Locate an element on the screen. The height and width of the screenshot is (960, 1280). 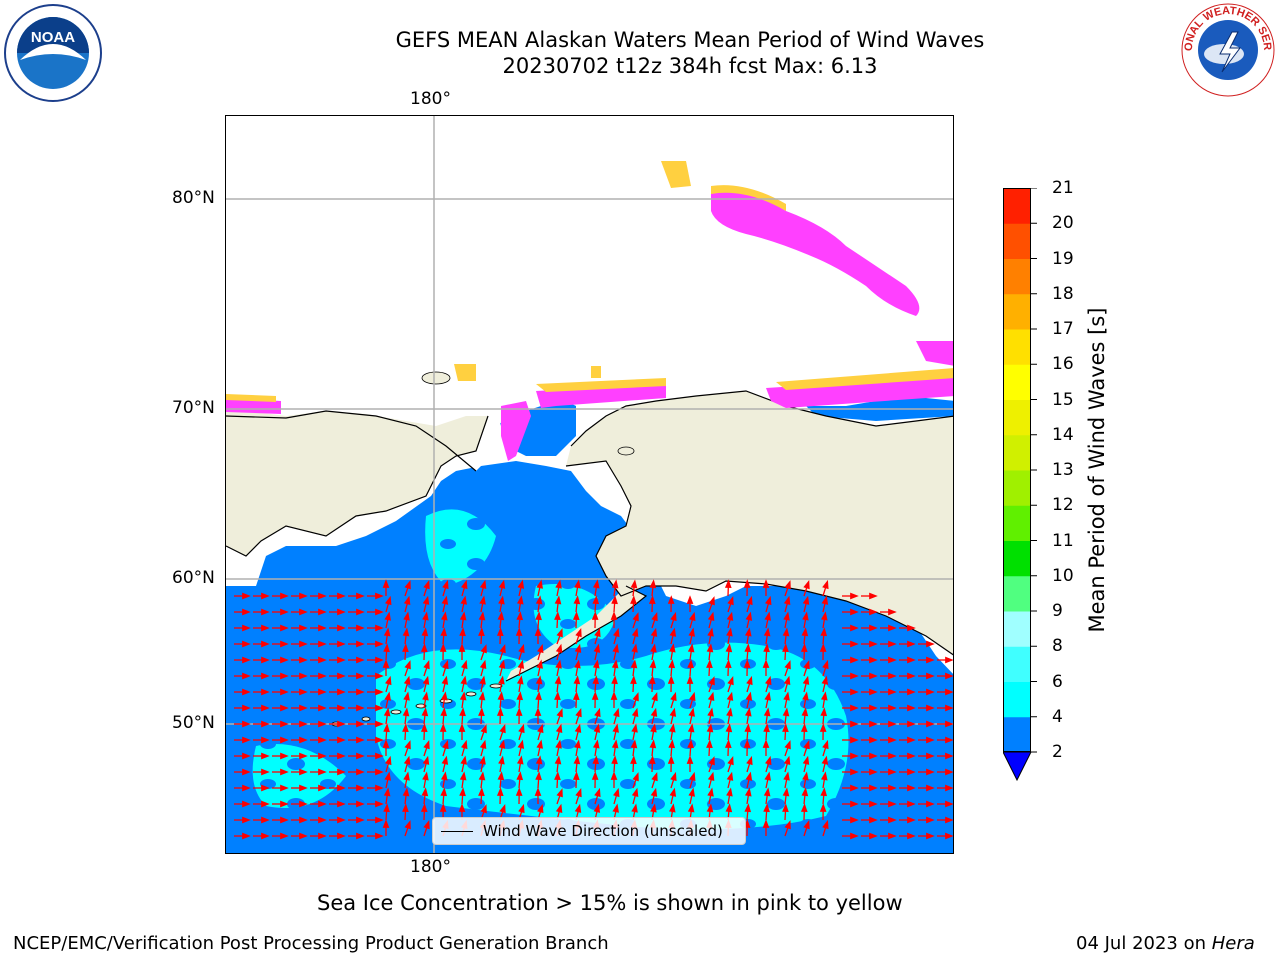
colorbar-tick-label: 2 is located at coordinates (1057, 752).